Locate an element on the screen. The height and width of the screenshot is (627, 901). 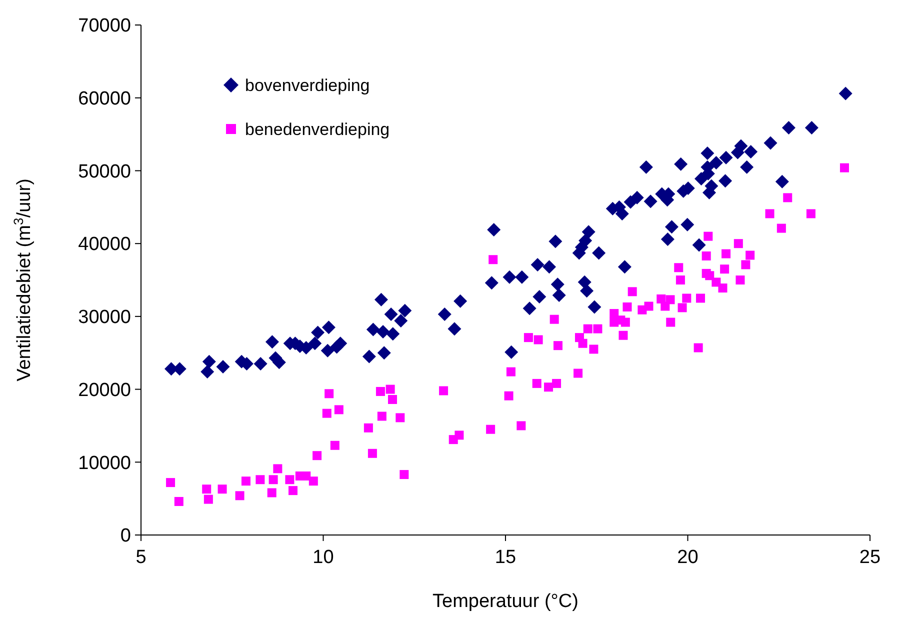
y-tick-label: 20000 is located at coordinates (104, 390).